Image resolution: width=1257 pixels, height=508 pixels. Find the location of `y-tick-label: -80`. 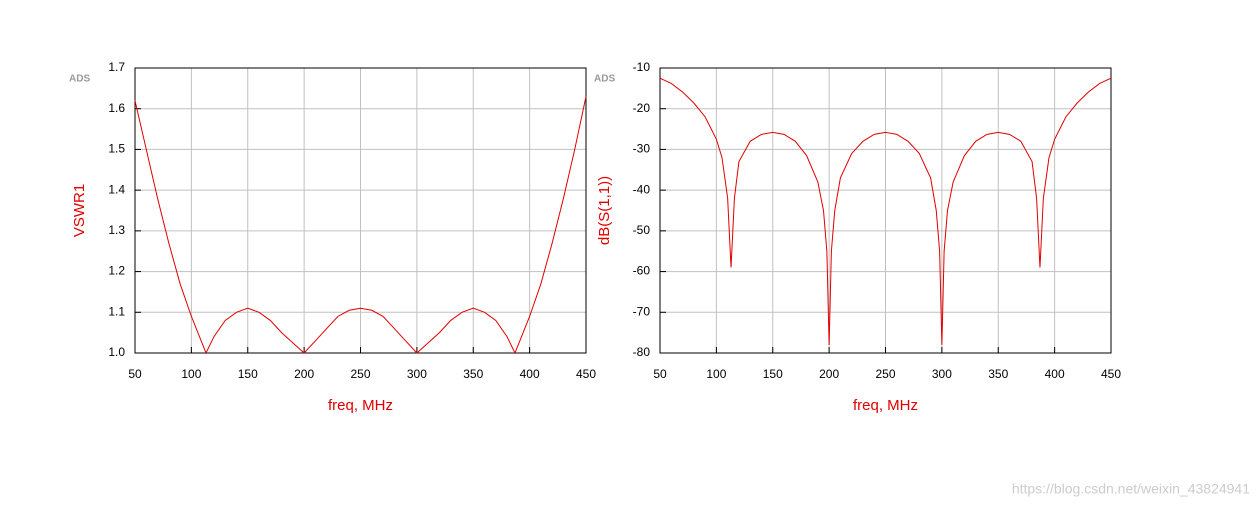

y-tick-label: -80 is located at coordinates (642, 352).